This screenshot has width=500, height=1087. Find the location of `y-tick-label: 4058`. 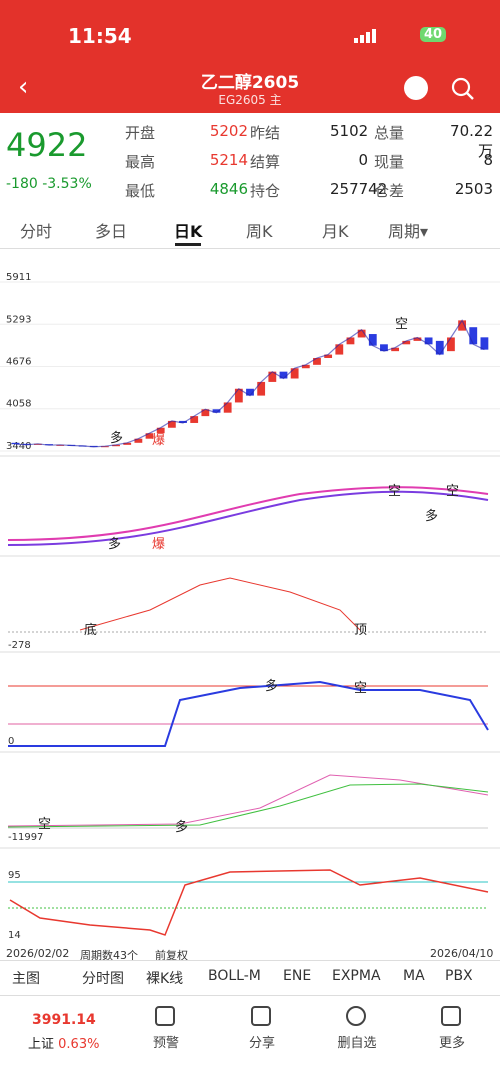

y-tick-label: 4058 is located at coordinates (18, 404).